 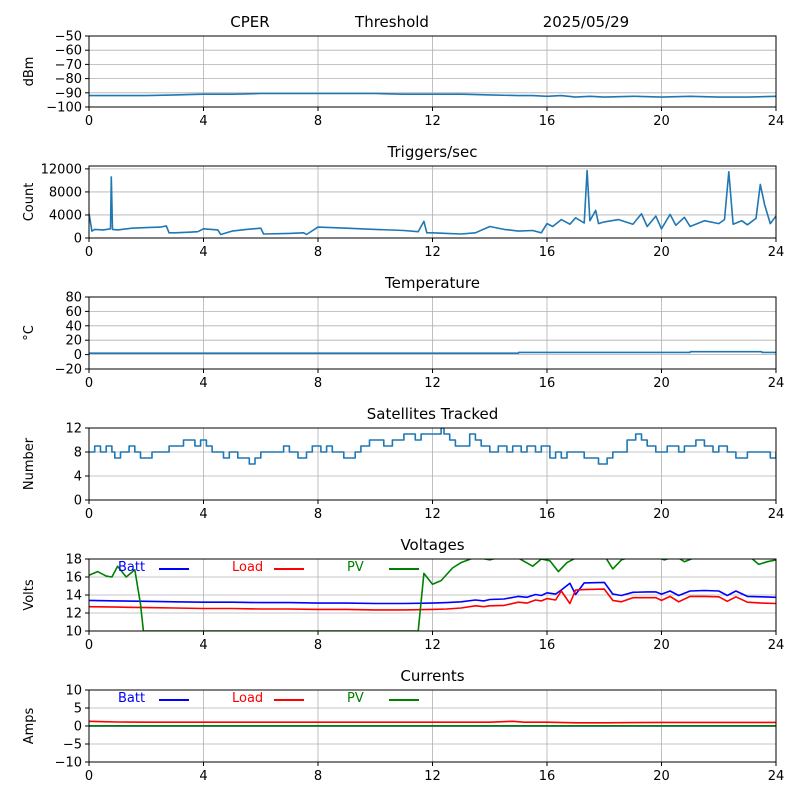 What do you see at coordinates (403, 80) in the screenshot?
I see `panel-0: 0 4 8 12 16 20 24 −100−90−80−70−60−50 dBm` at bounding box center [403, 80].